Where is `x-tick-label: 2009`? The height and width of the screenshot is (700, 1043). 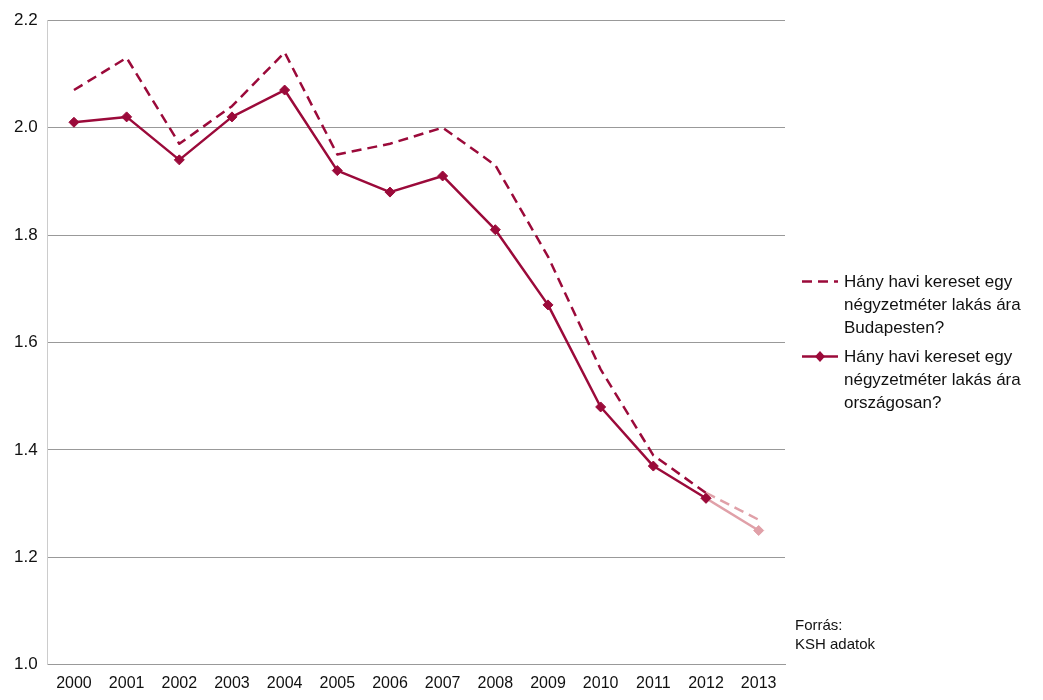
x-tick-label: 2009 is located at coordinates (548, 682).